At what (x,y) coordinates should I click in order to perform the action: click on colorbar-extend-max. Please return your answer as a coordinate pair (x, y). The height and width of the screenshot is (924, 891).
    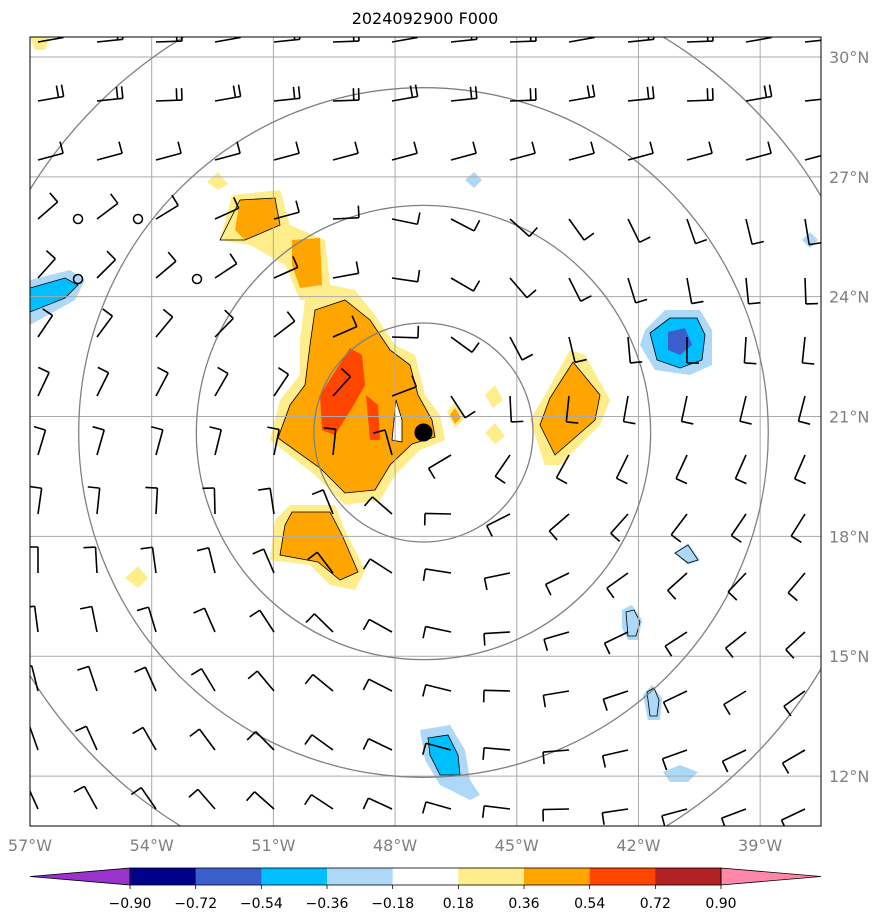
    Looking at the image, I should click on (771, 876).